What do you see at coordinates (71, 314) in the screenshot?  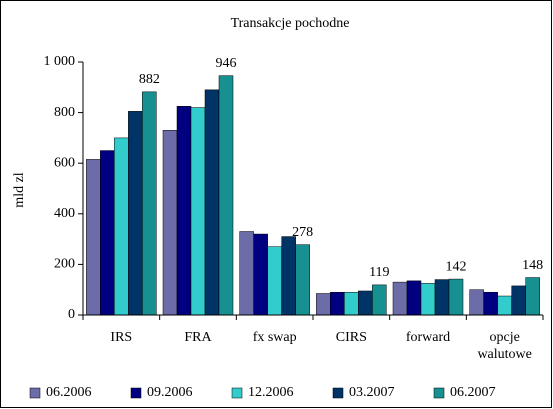 I see `y-tick-label: 0` at bounding box center [71, 314].